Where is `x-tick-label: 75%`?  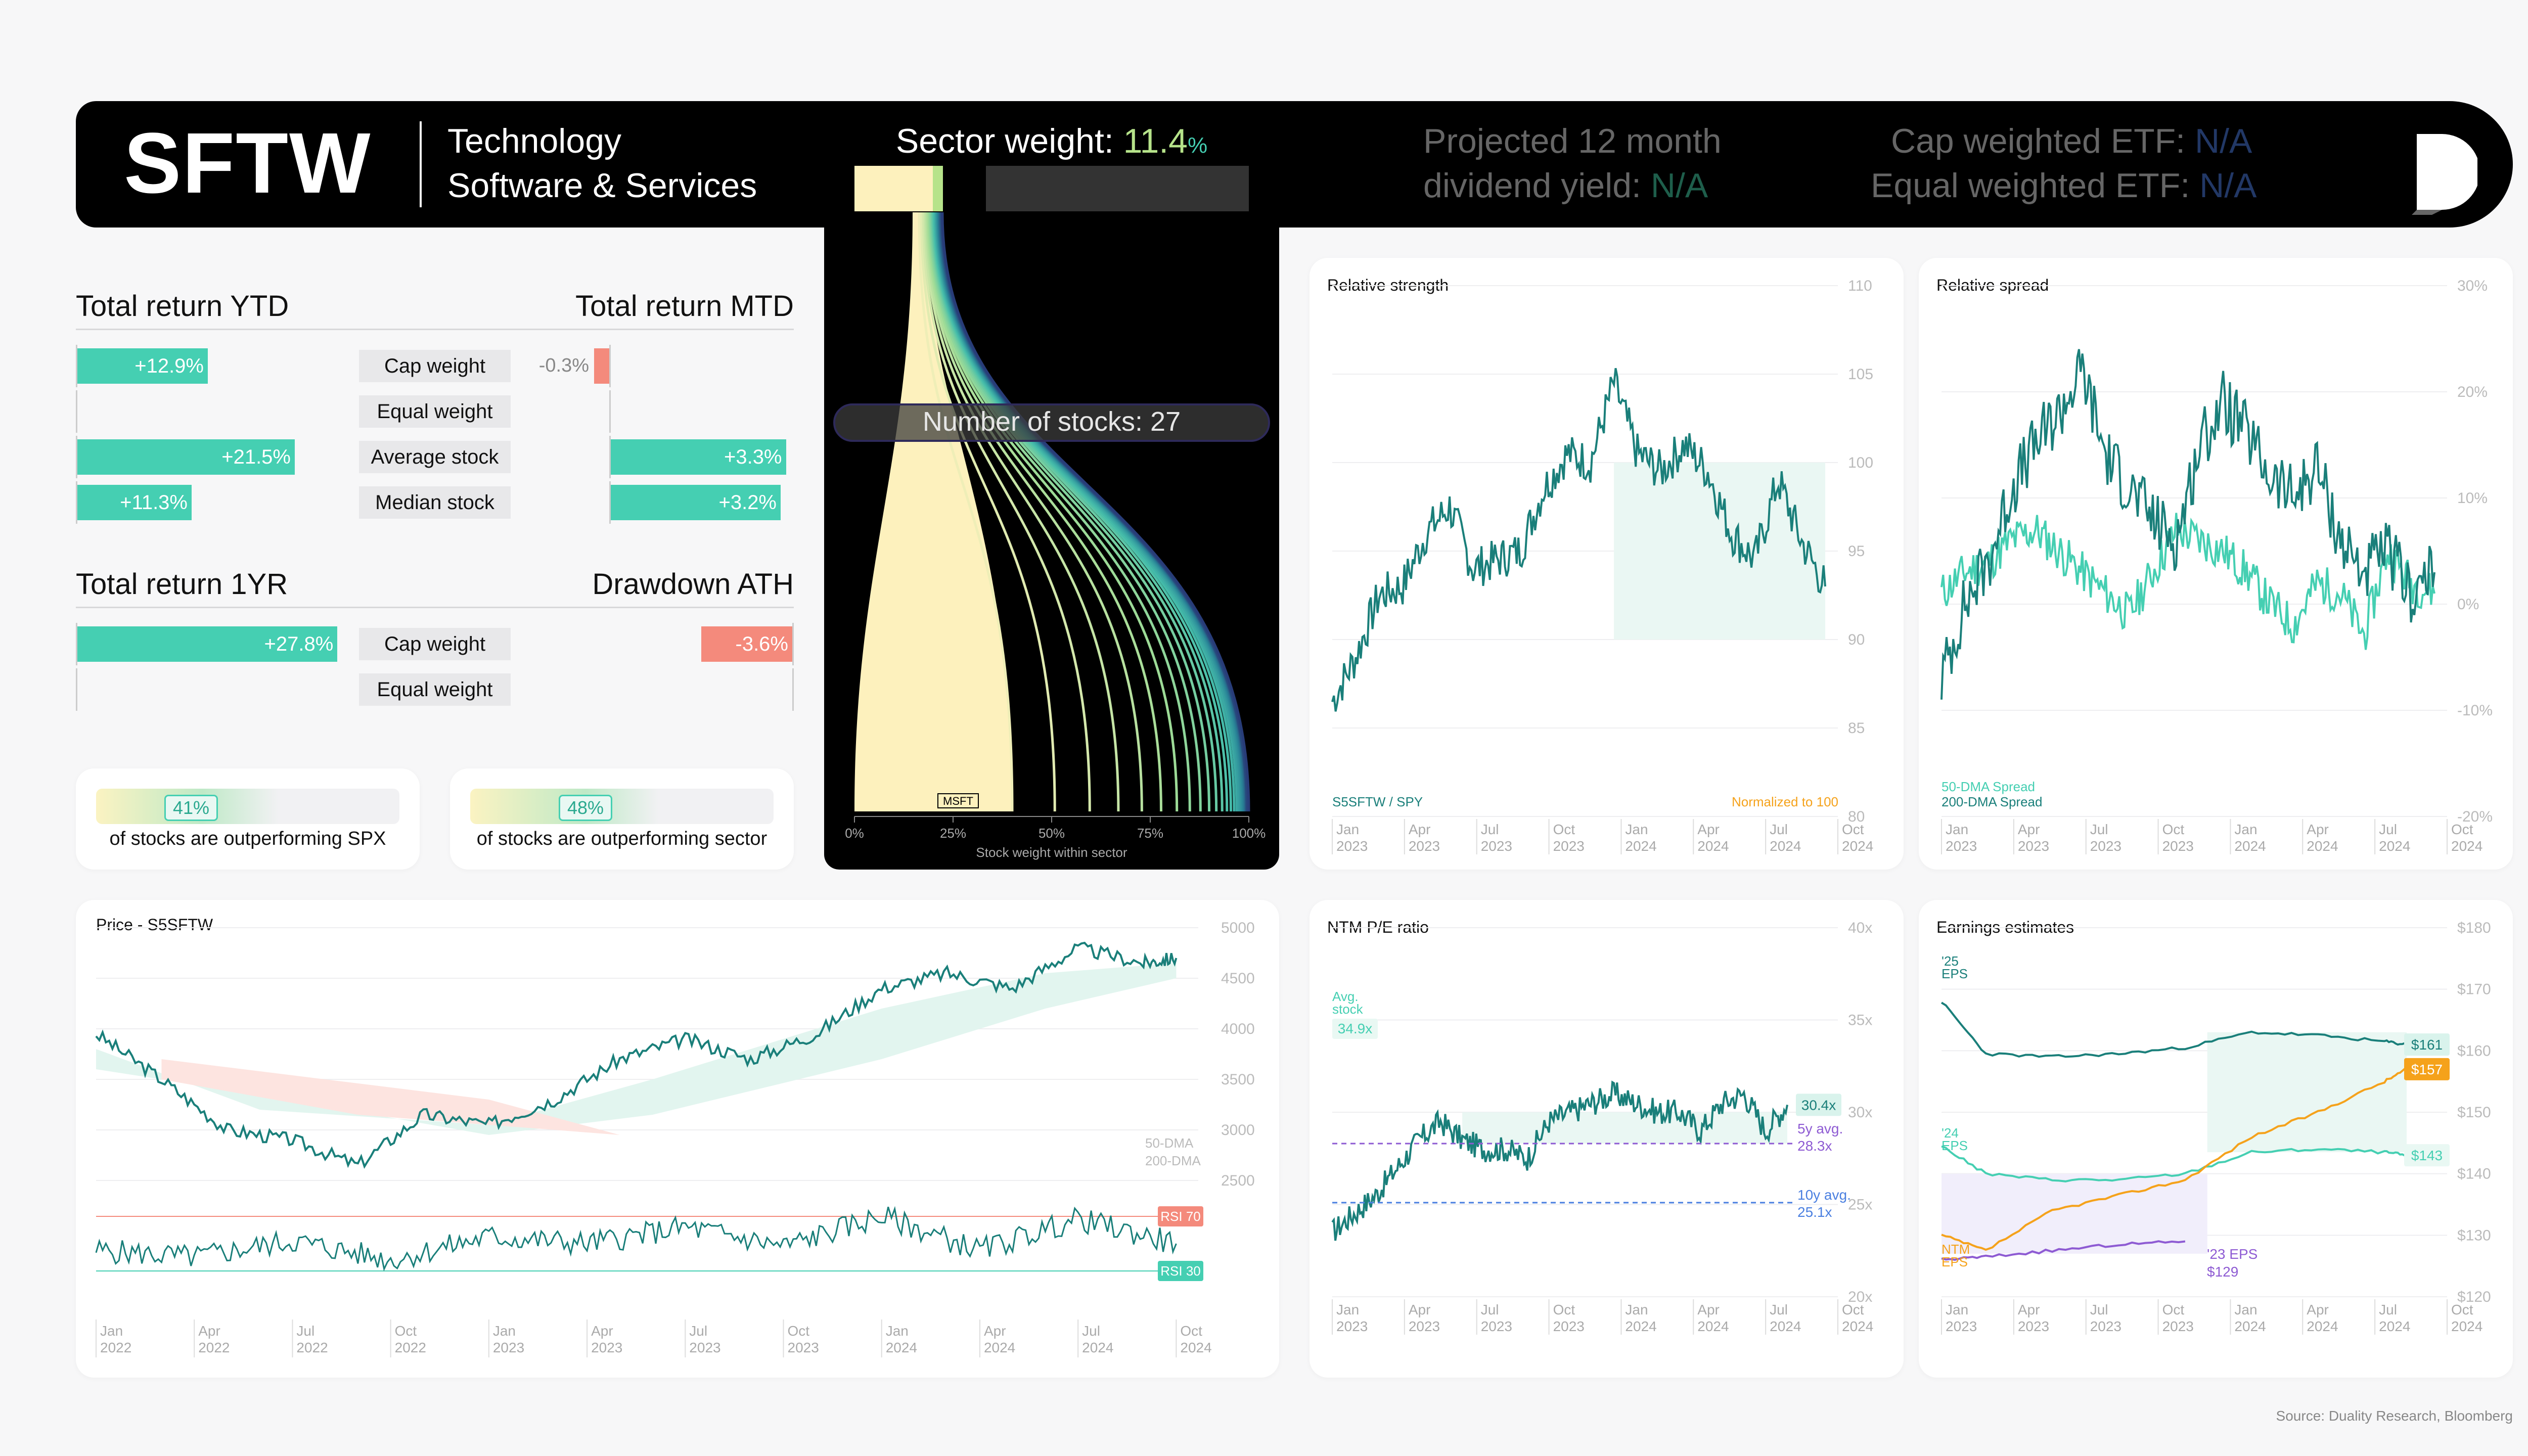 x-tick-label: 75% is located at coordinates (1150, 833).